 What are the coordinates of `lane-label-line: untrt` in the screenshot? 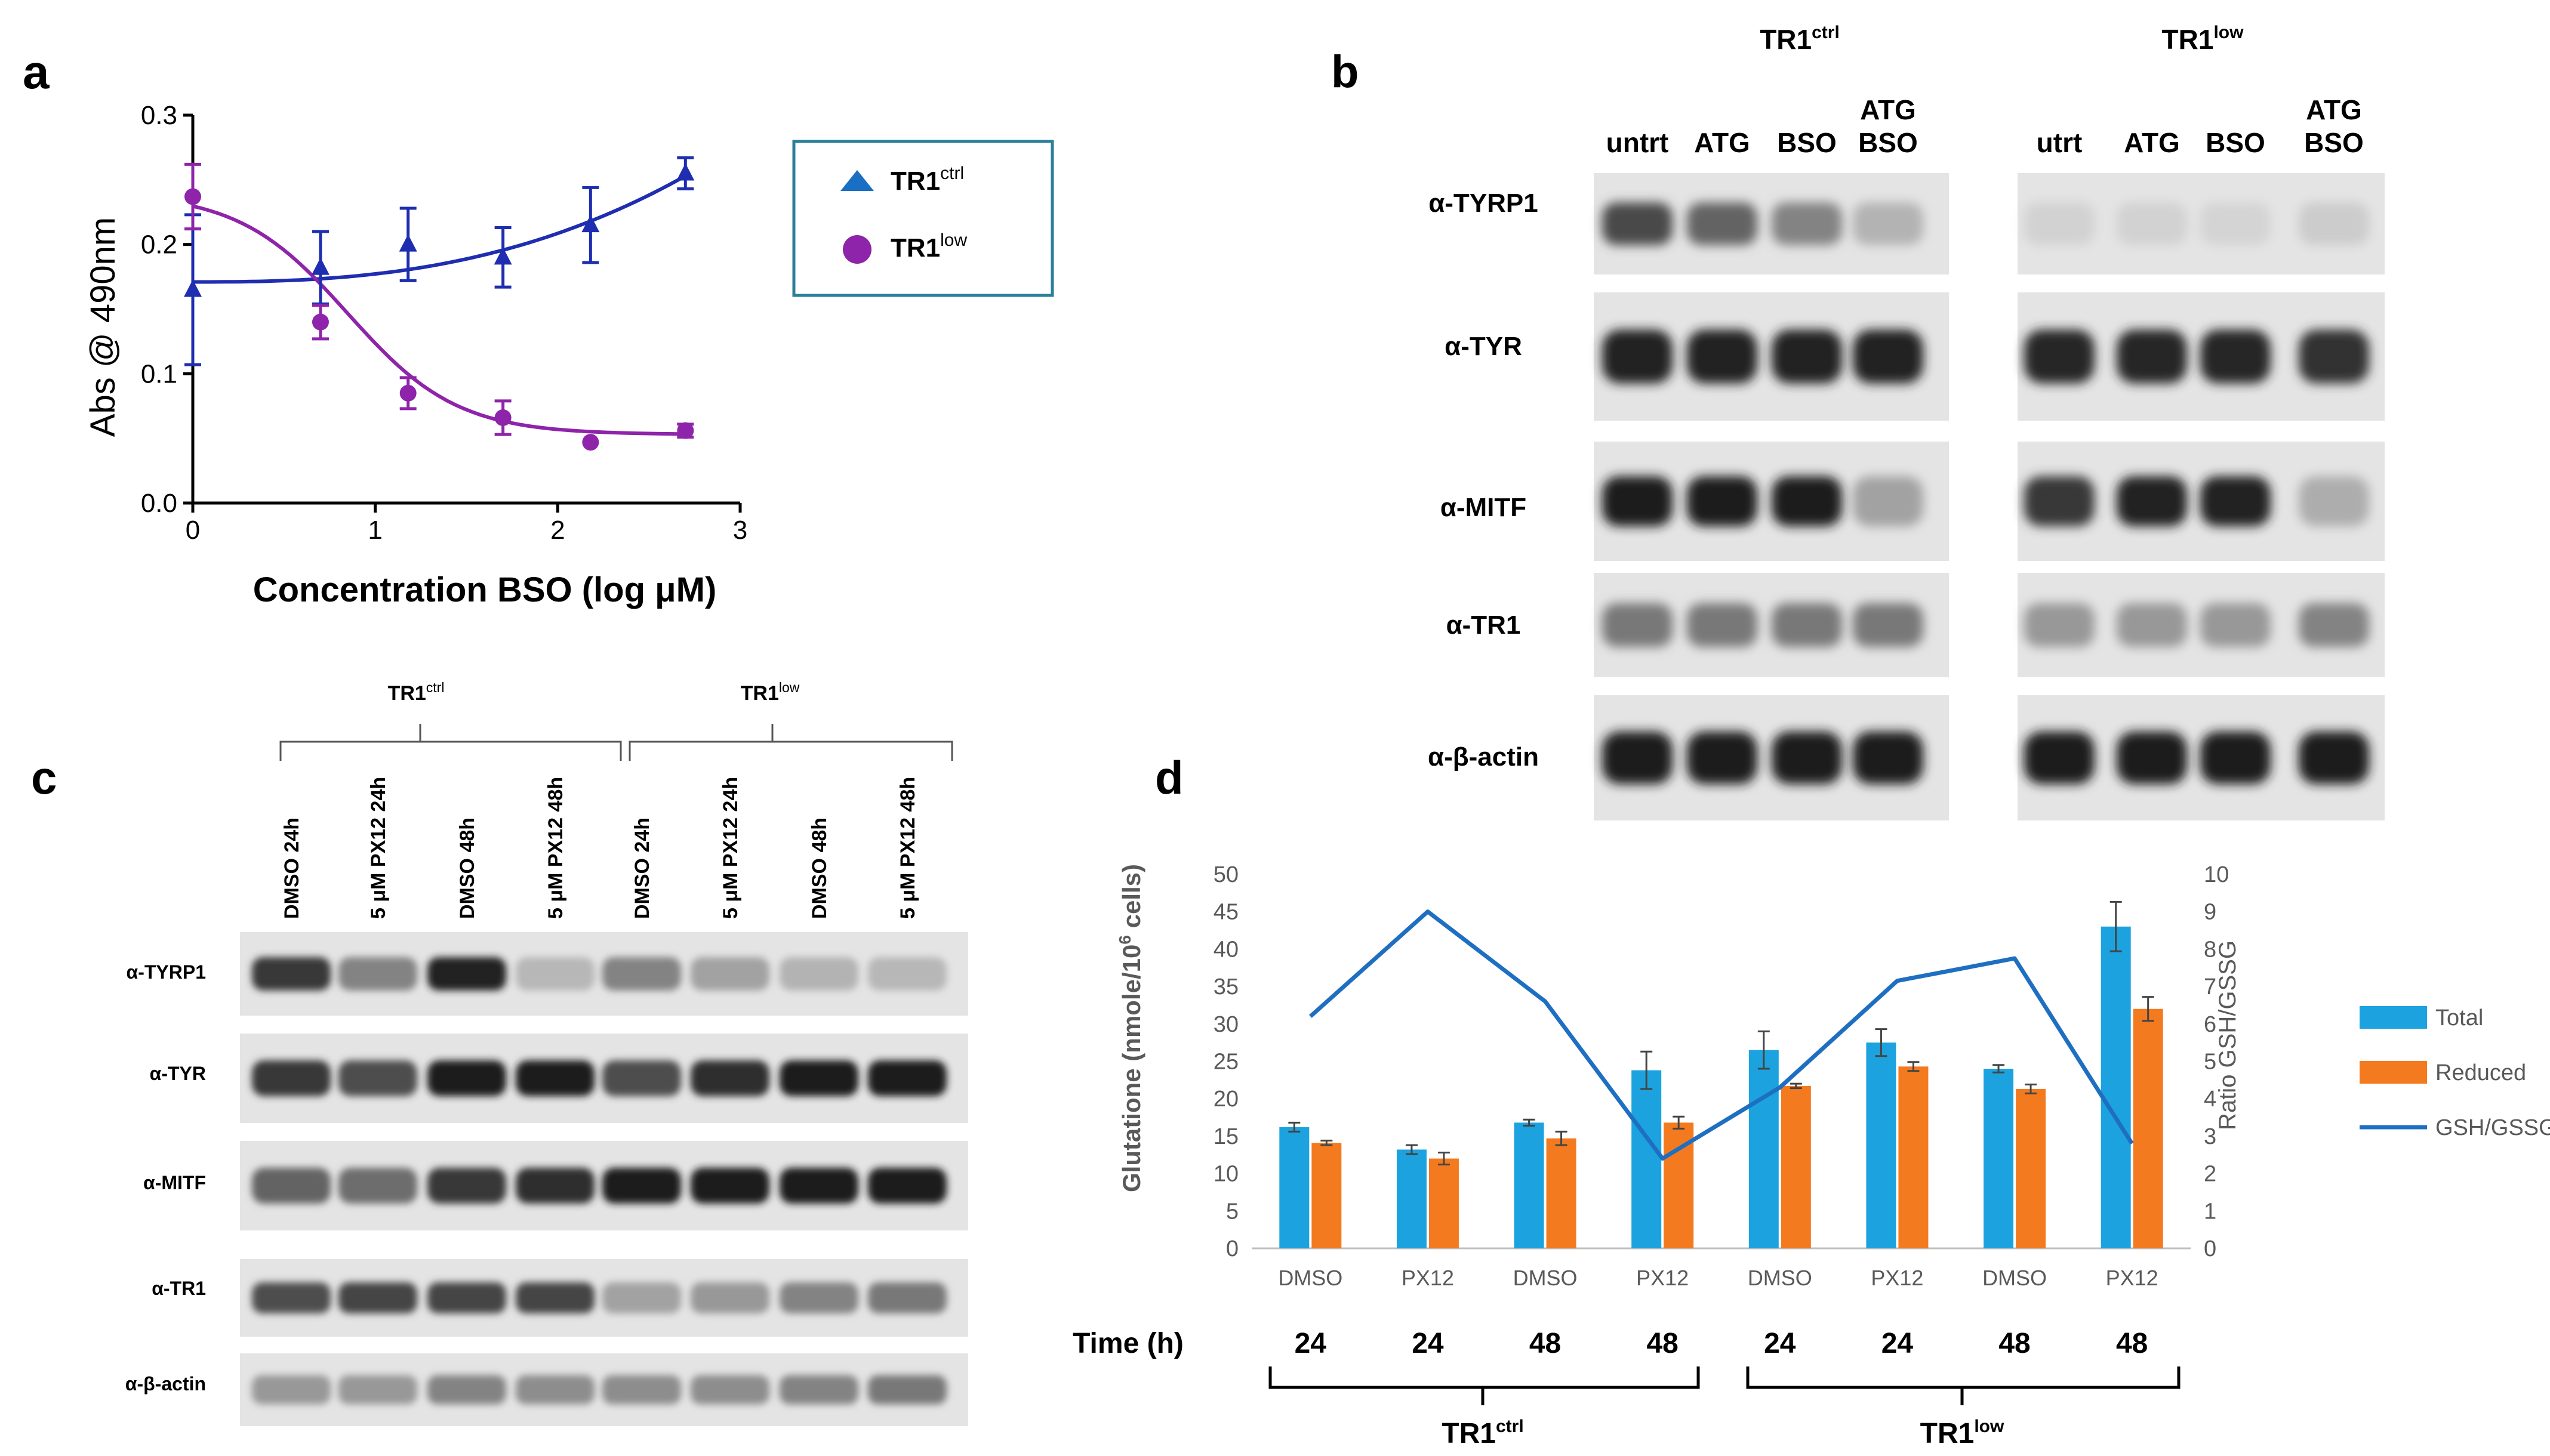 It's located at (1638, 142).